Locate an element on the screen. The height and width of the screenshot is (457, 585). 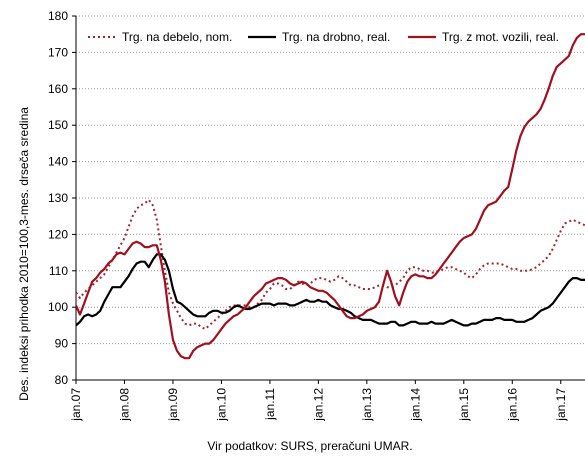
legend-label-1: Trg. na debelo, nom. is located at coordinates (177, 37).